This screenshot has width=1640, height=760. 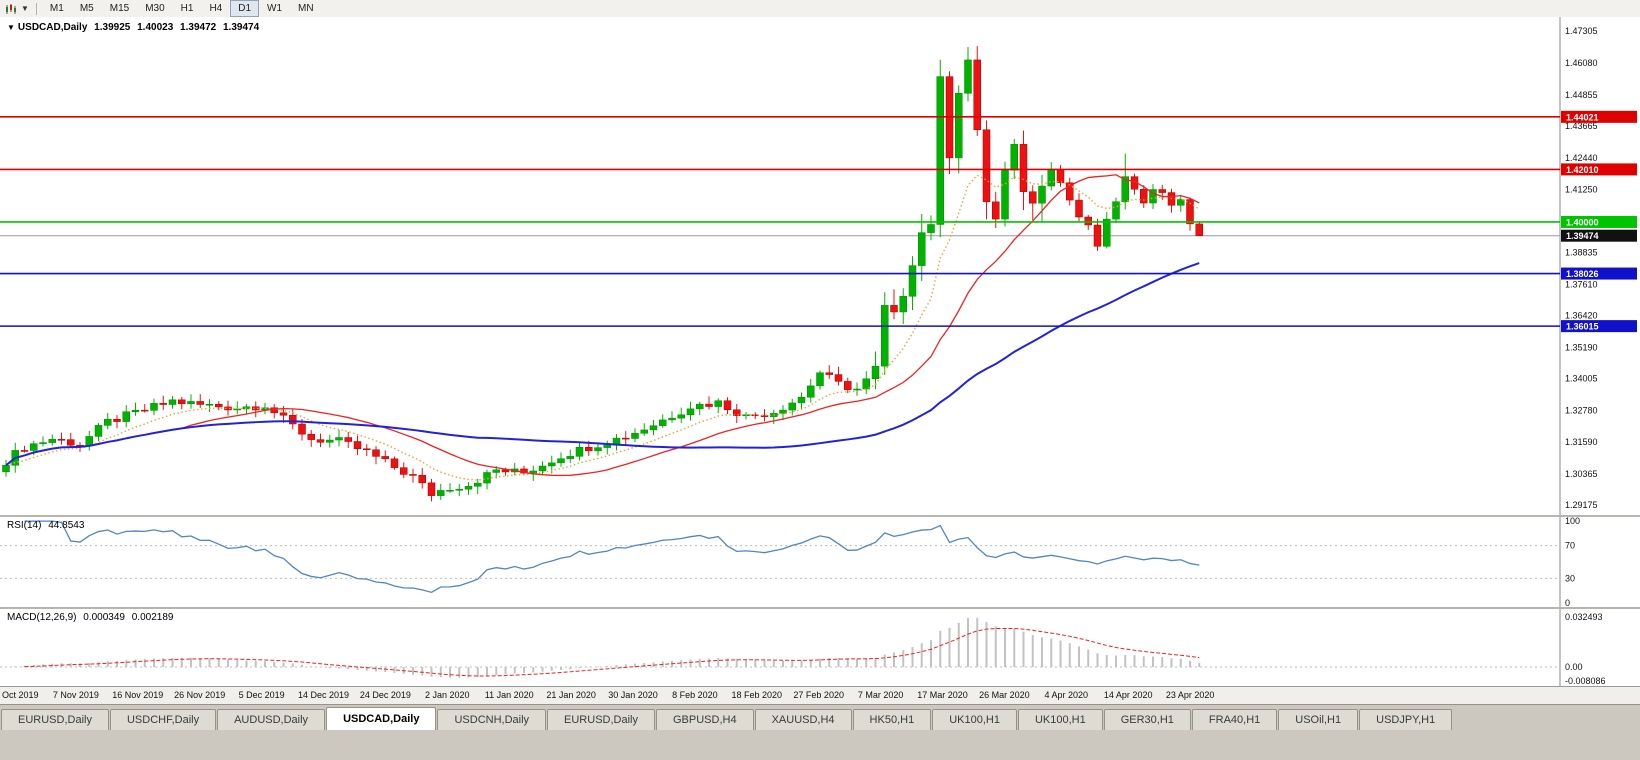 I want to click on chart-tab-gbpusd-h4: GBPUSD,H4, so click(x=705, y=719).